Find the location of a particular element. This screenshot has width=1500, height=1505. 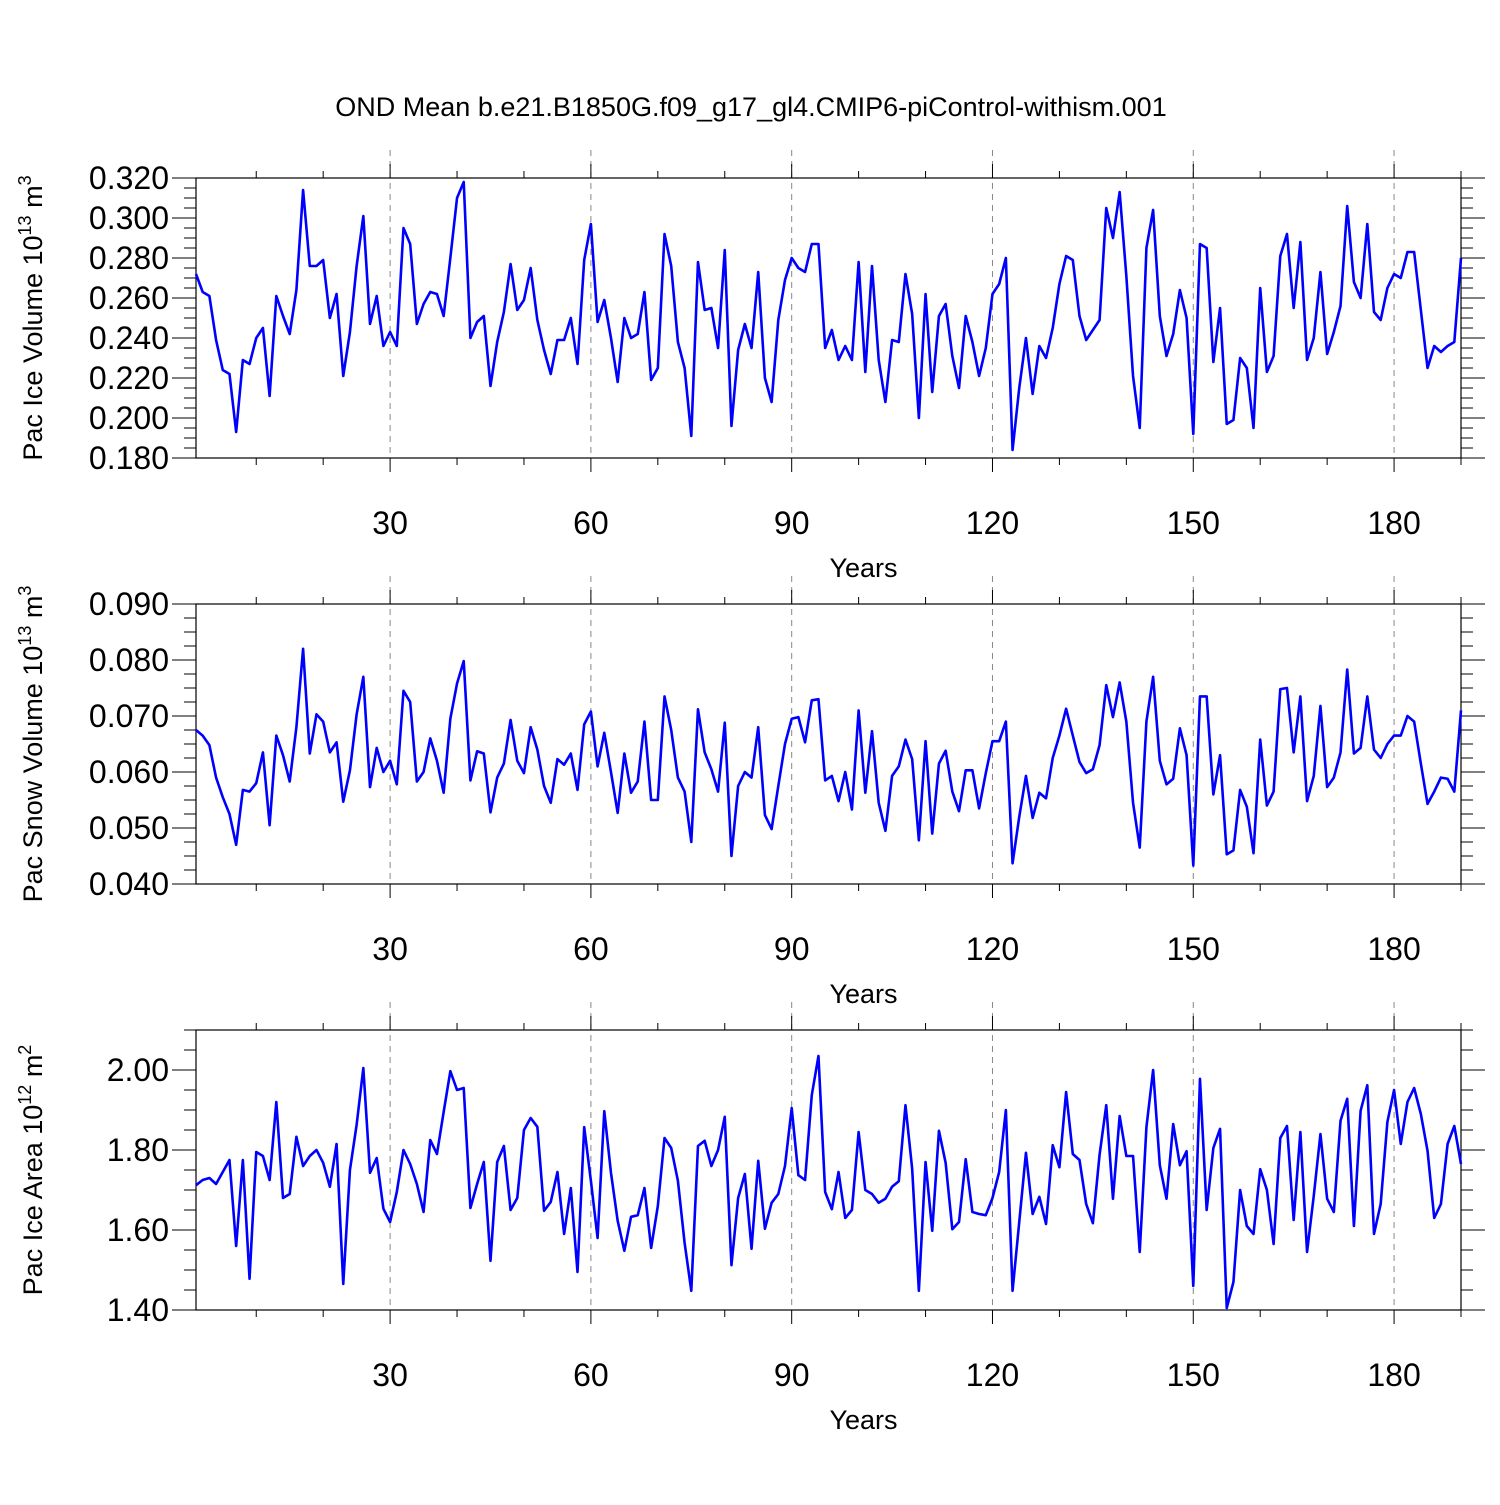

ice-volume-y-axis-label: Pac Ice Volume 1013 m3 is located at coordinates (31, 317).